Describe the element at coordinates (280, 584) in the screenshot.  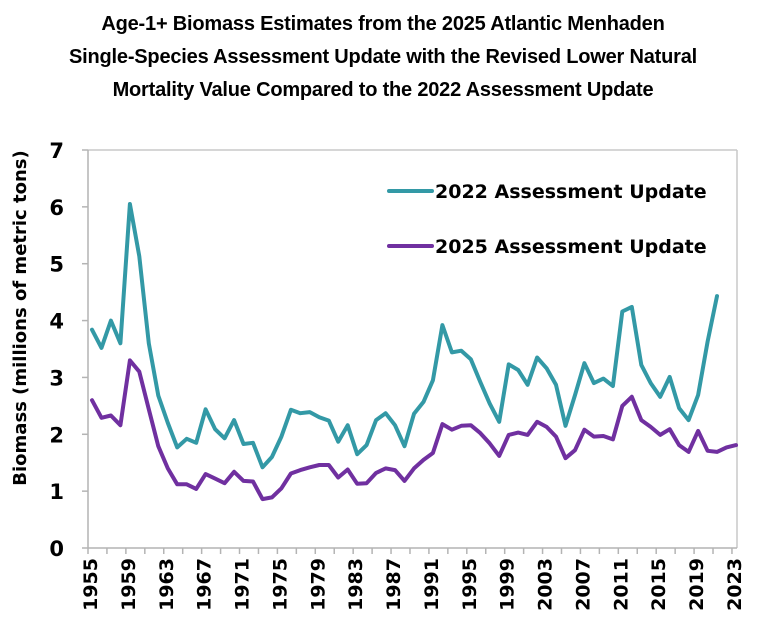
I see `x-tick-label: 1975` at that location.